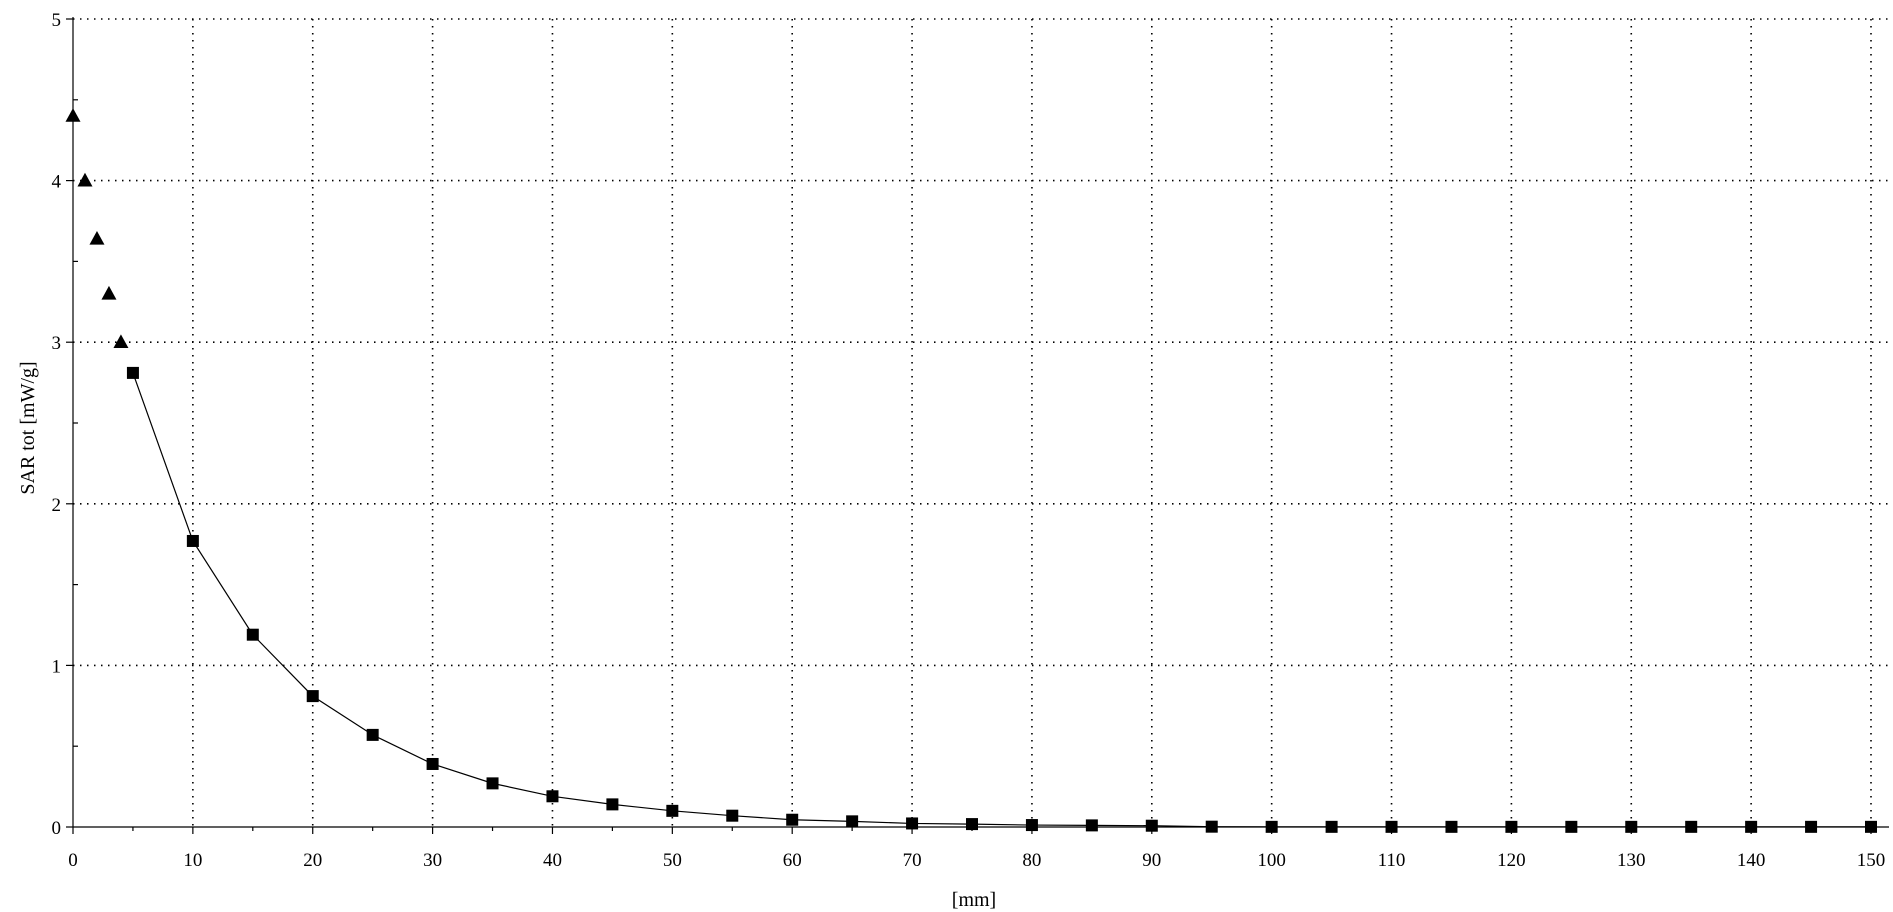  Describe the element at coordinates (1031, 860) in the screenshot. I see `x-tick-label: 80` at that location.